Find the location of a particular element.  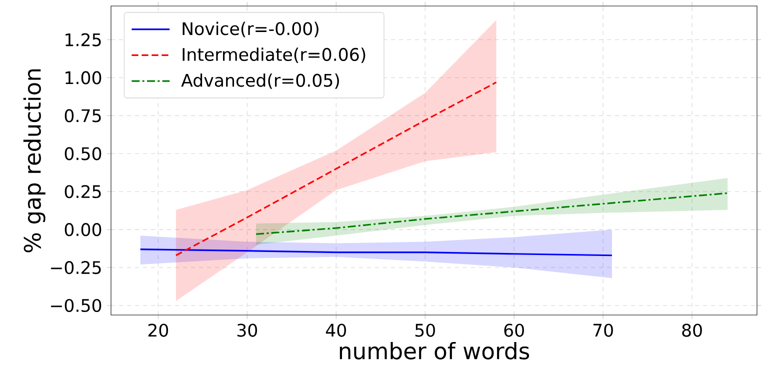

y-tick-label: −0.25 is located at coordinates (76, 267).